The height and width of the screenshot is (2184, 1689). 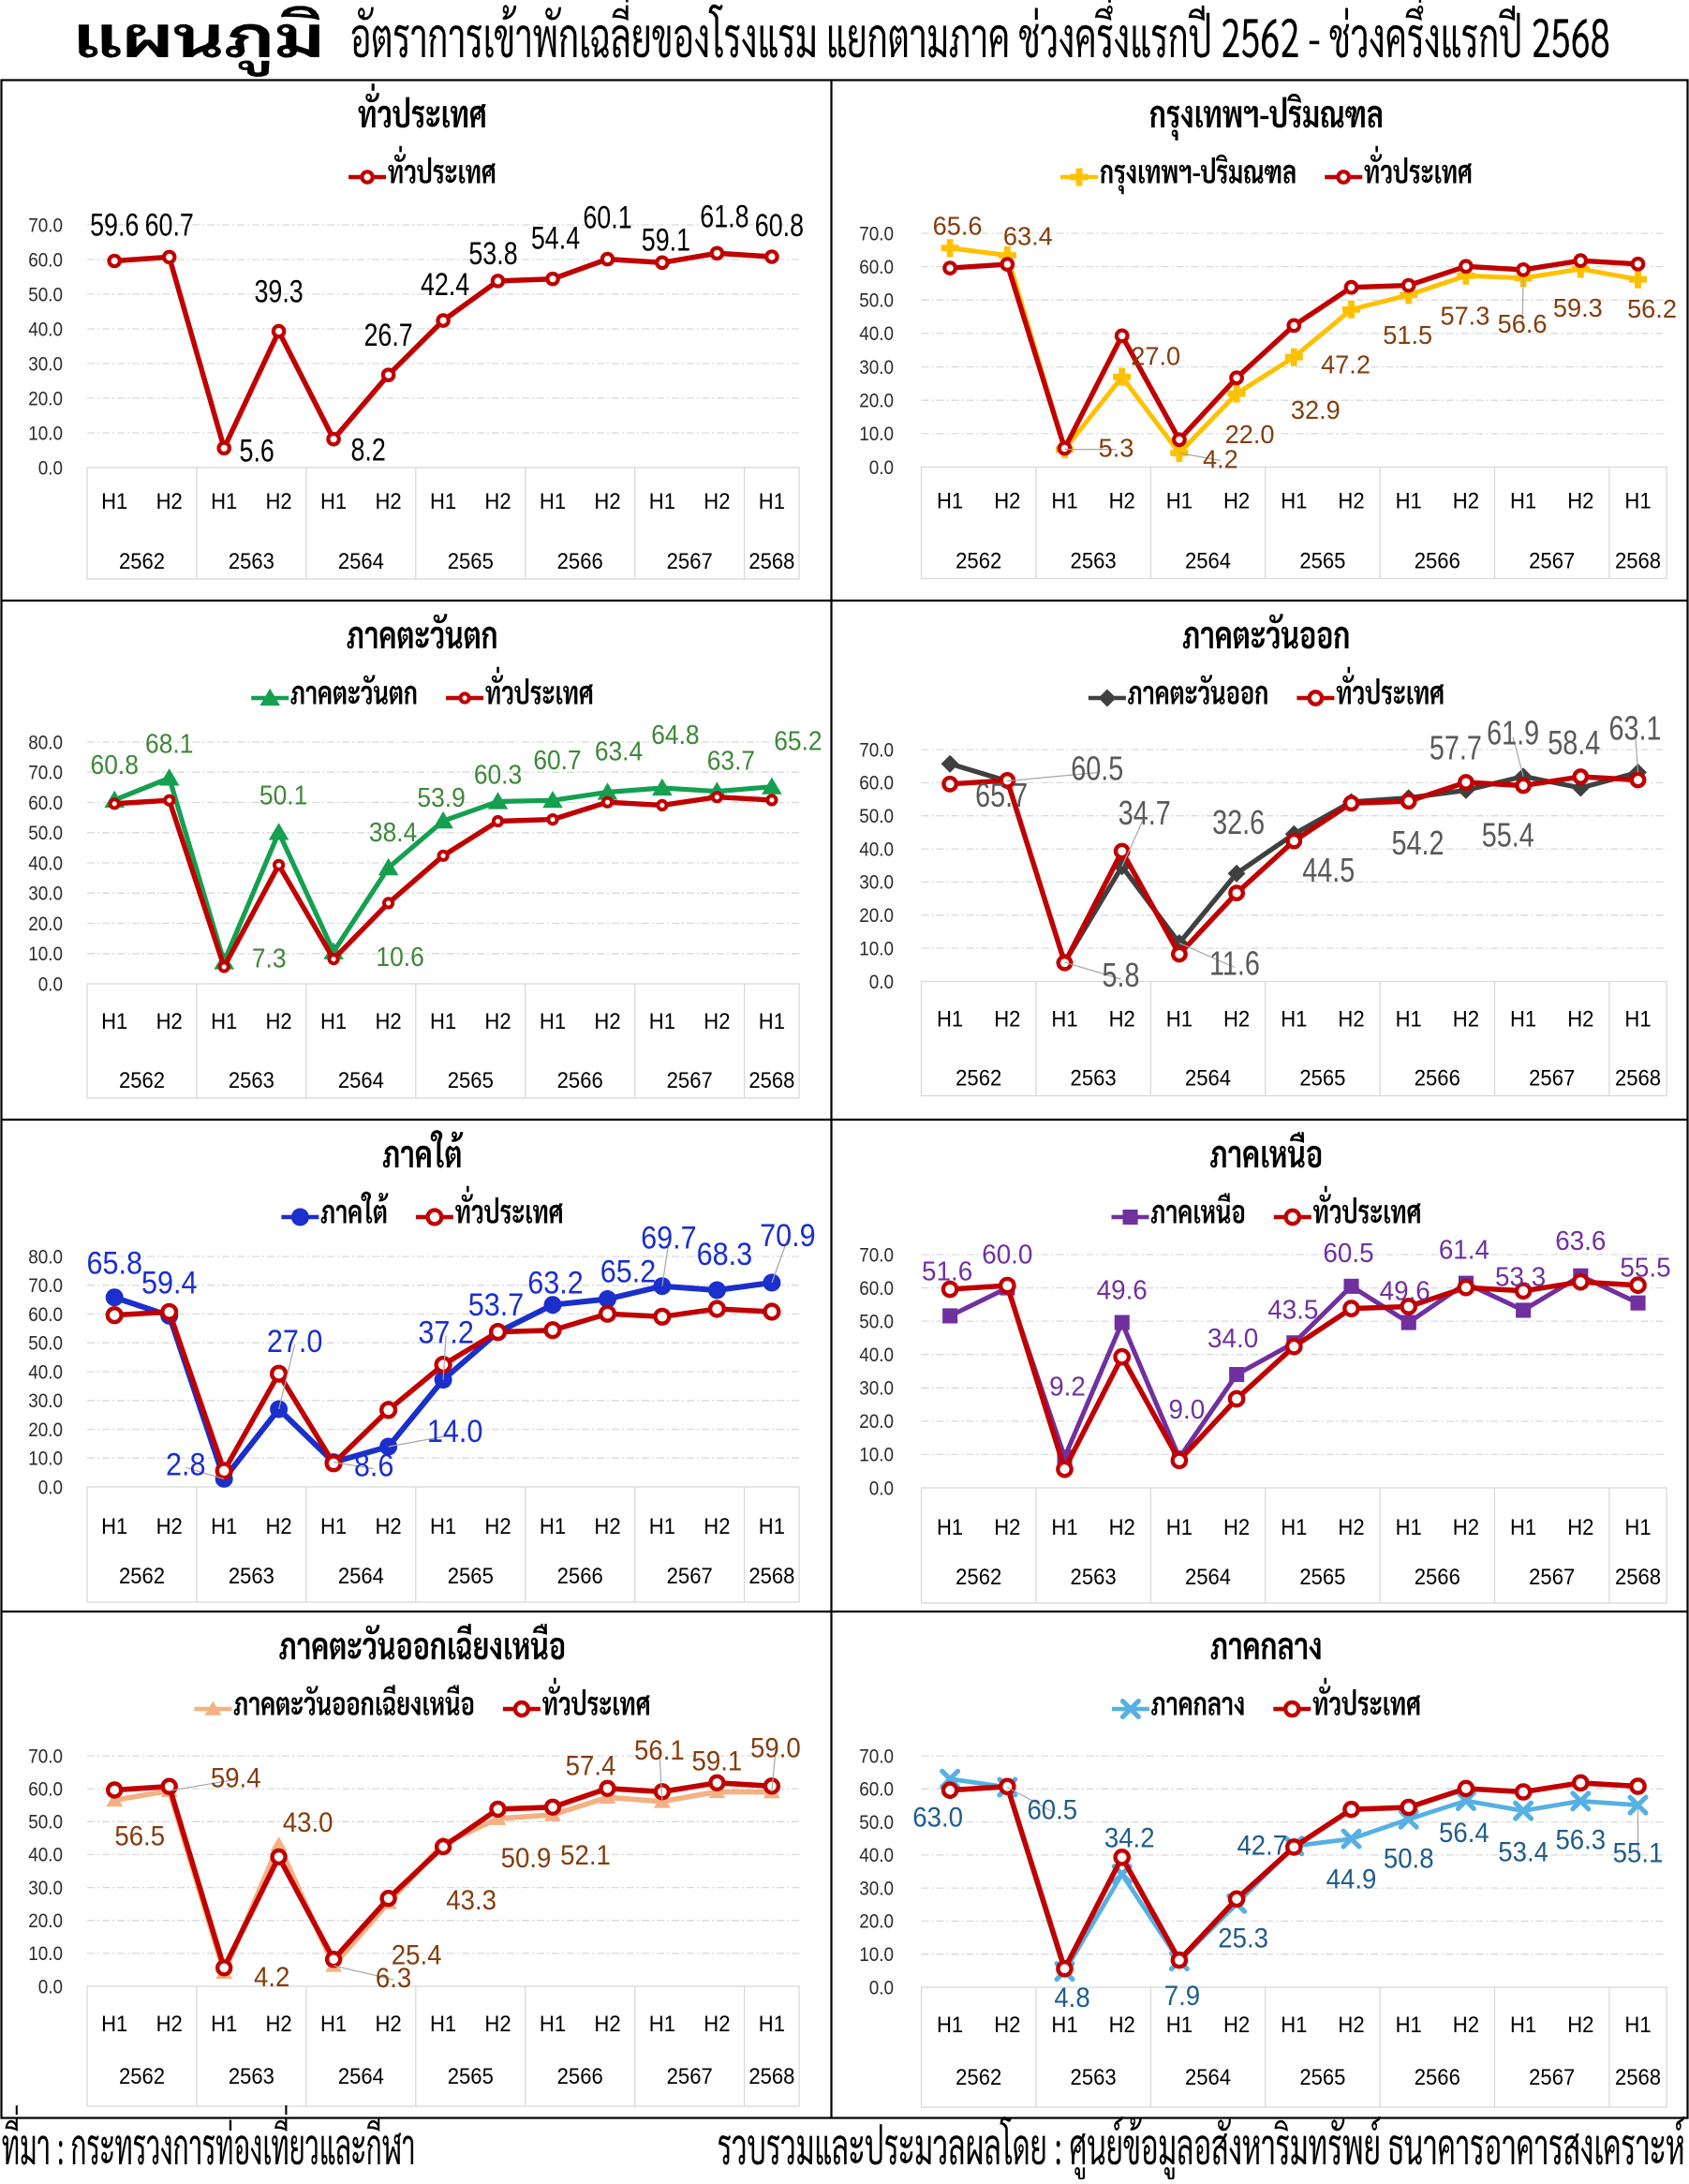 I want to click on svg-text: 53.9, so click(x=441, y=797).